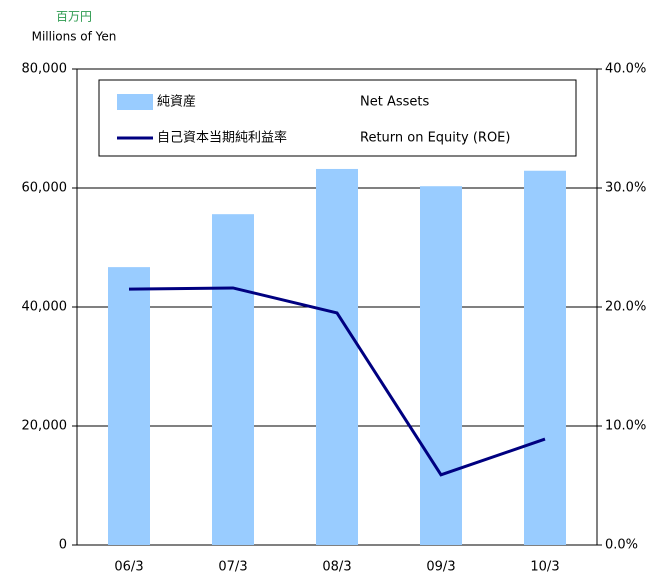 This screenshot has height=576, width=657. What do you see at coordinates (336, 567) in the screenshot?
I see `x-tick-label: 08/3` at bounding box center [336, 567].